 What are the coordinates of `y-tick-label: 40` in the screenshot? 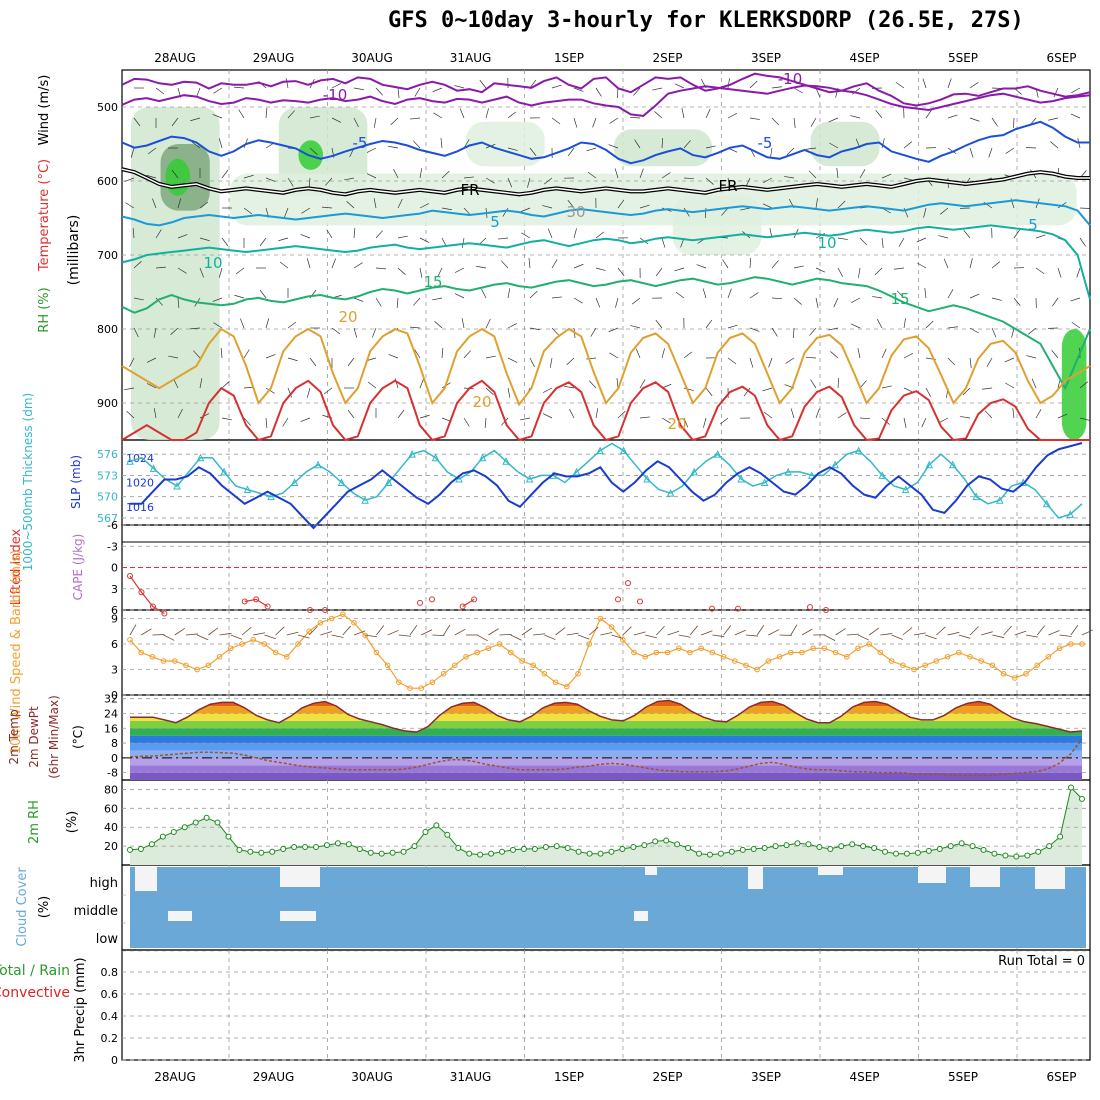 It's located at (111, 827).